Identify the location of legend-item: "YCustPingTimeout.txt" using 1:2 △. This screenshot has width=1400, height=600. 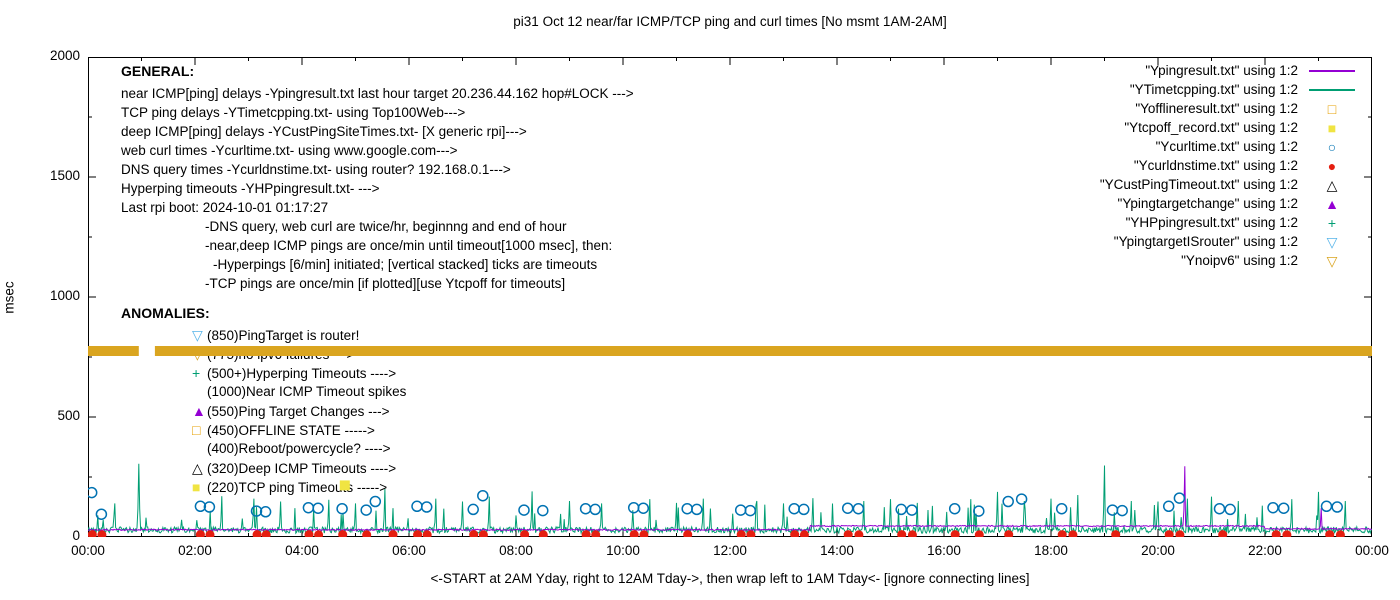
(1230, 184).